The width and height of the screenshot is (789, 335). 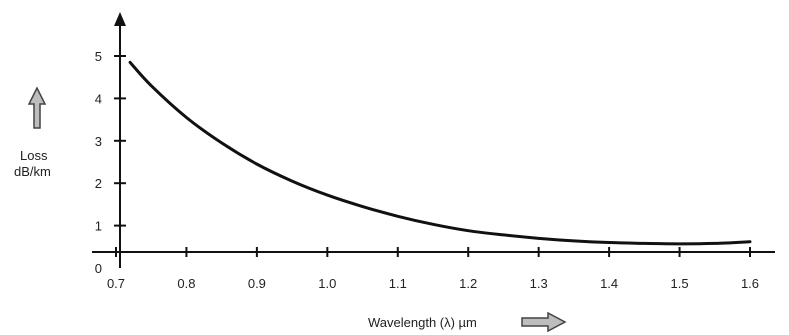 I want to click on x-tick-label-4: 1.1, so click(x=398, y=283).